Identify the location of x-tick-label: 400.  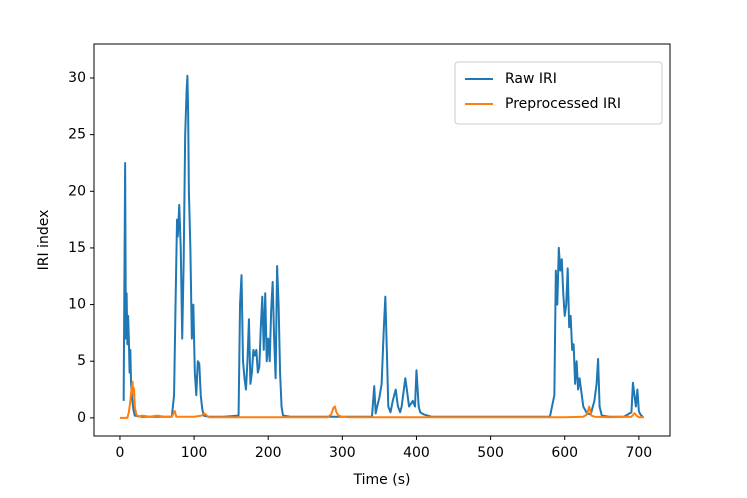
(416, 453).